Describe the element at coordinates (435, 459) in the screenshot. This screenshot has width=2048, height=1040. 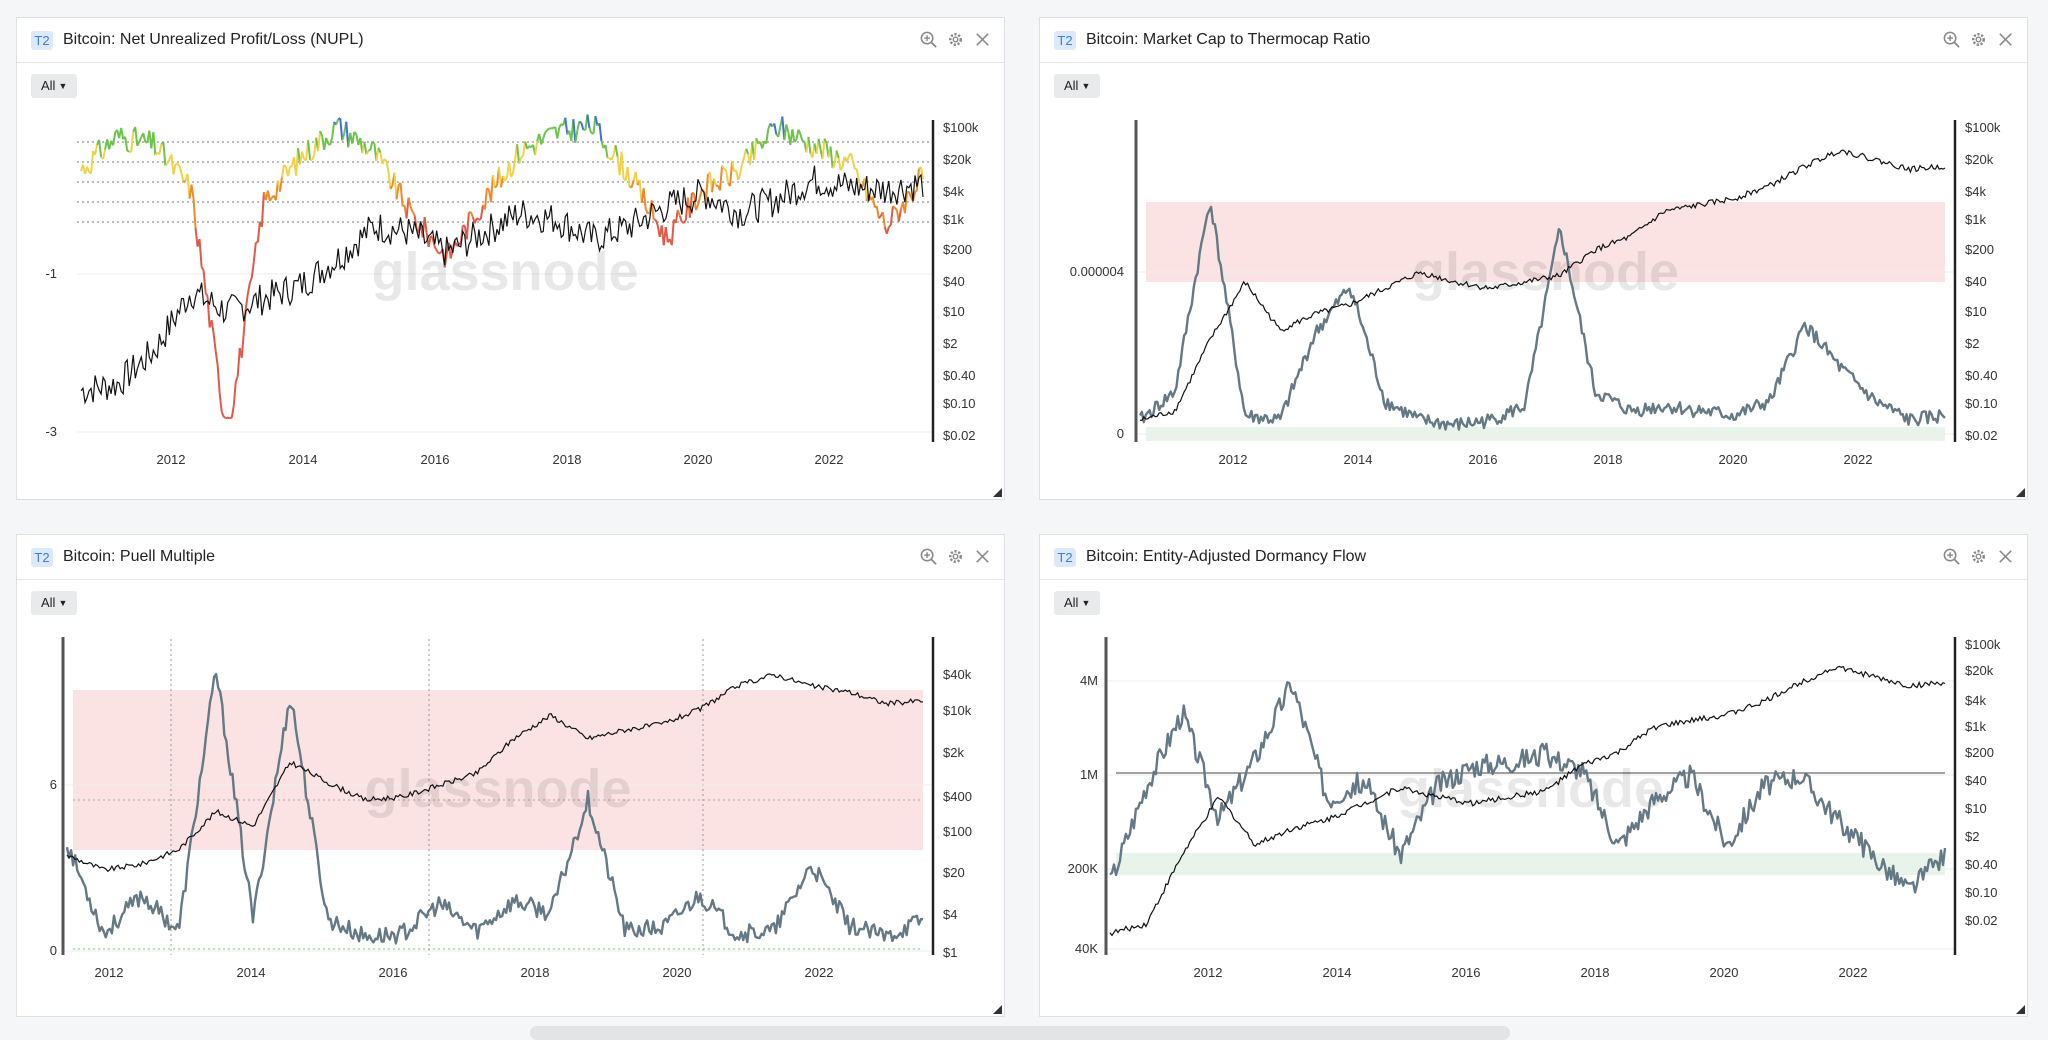
I see `x-tick-label: 2016` at that location.